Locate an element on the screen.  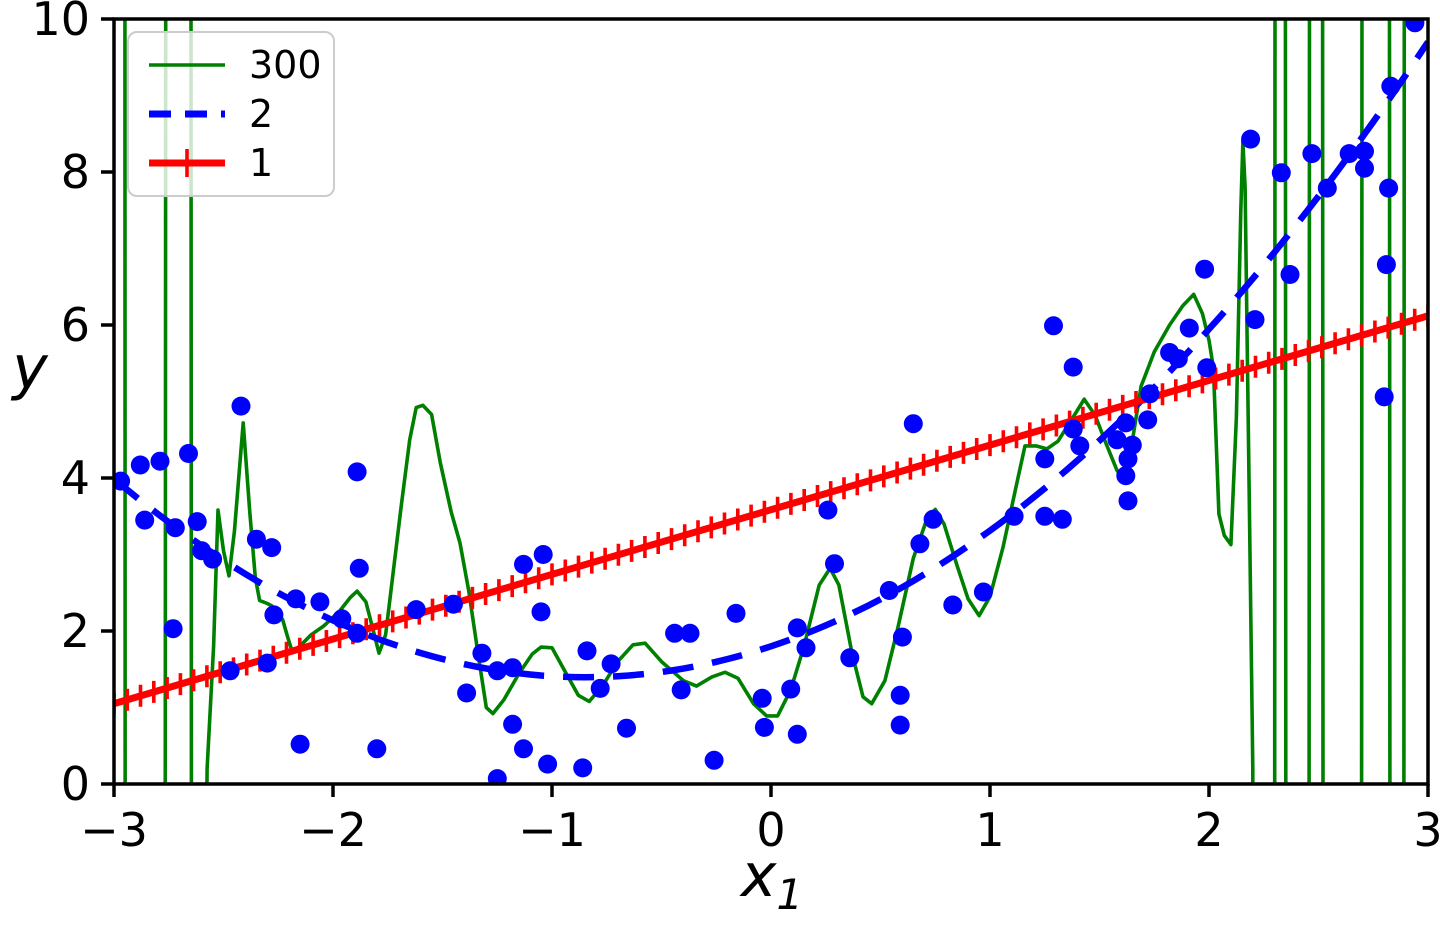
legend-entry-degree-2: 2 is located at coordinates (240, 114).